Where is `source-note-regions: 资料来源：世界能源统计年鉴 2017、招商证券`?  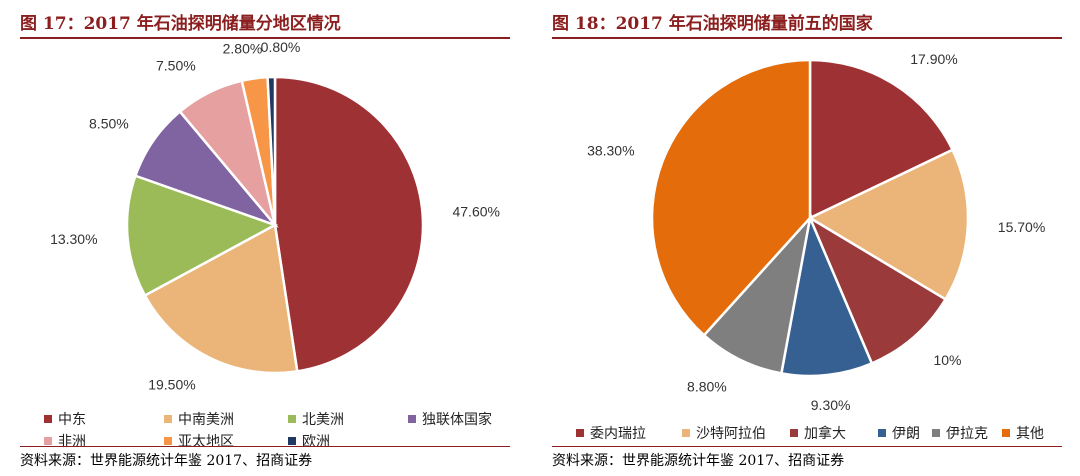
source-note-regions: 资料来源：世界能源统计年鉴 2017、招商证券 is located at coordinates (166, 461).